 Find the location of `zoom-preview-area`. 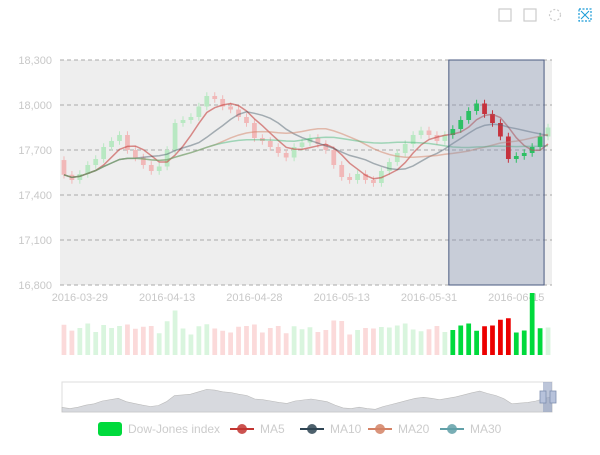

zoom-preview-area is located at coordinates (307, 401).